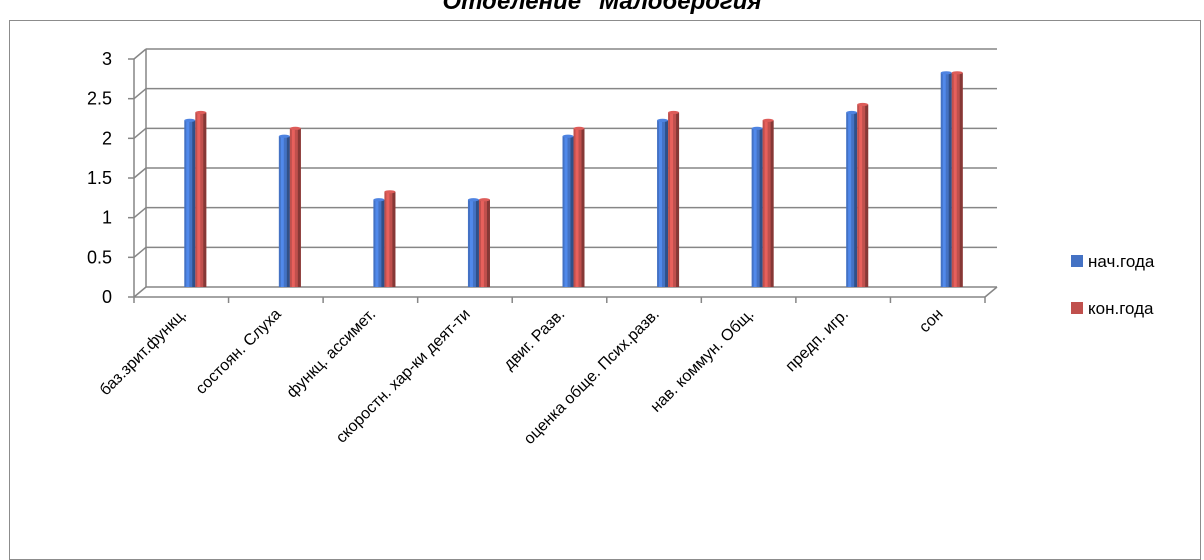 The image size is (1204, 560). I want to click on y-tick-label: 0.5, so click(99, 257).